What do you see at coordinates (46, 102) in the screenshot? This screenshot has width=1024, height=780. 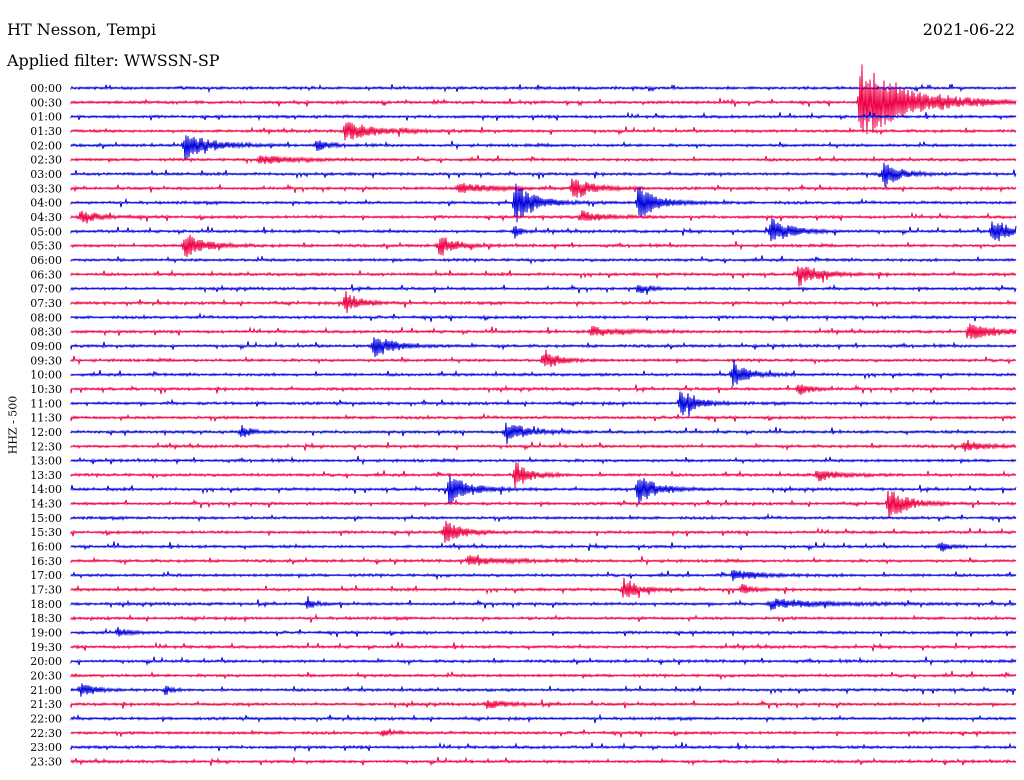 I see `time-label-0030: 00:30` at bounding box center [46, 102].